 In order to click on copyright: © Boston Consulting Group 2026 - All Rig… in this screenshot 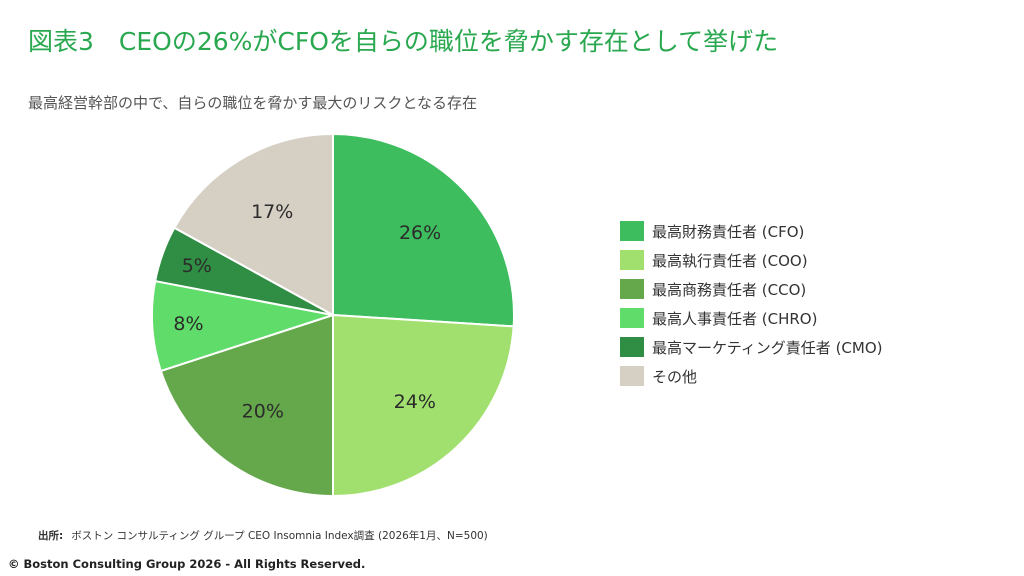, I will do `click(187, 564)`.